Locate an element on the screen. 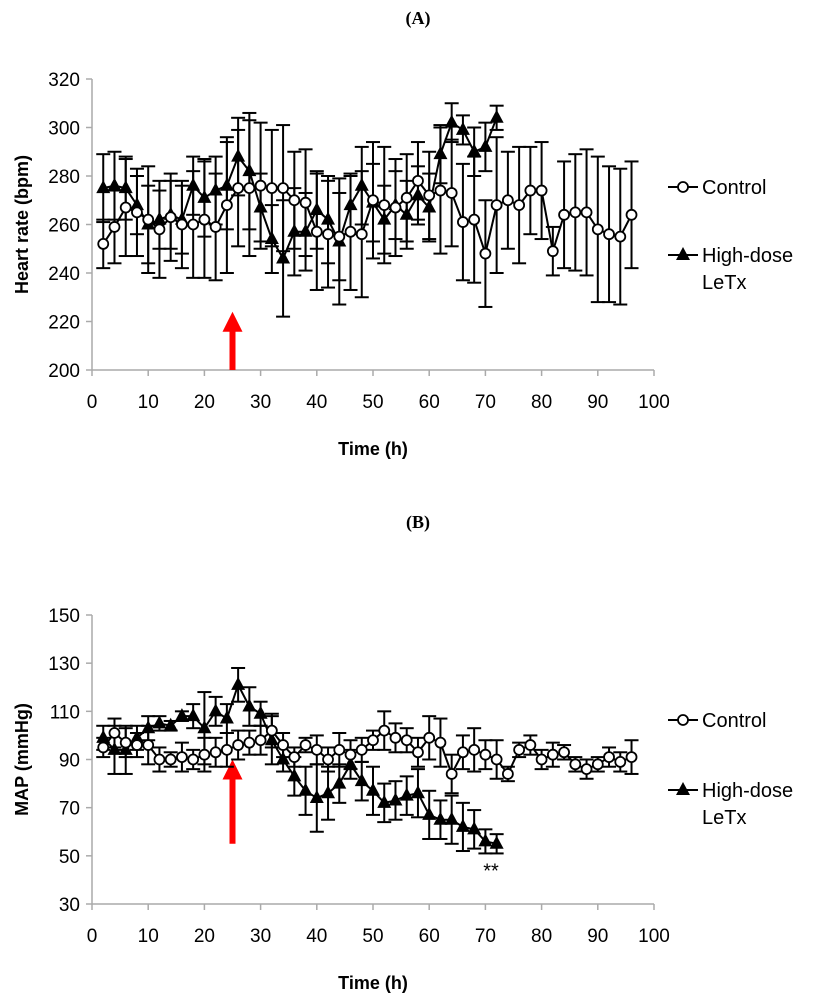  significance-annotation: ** is located at coordinates (491, 872).